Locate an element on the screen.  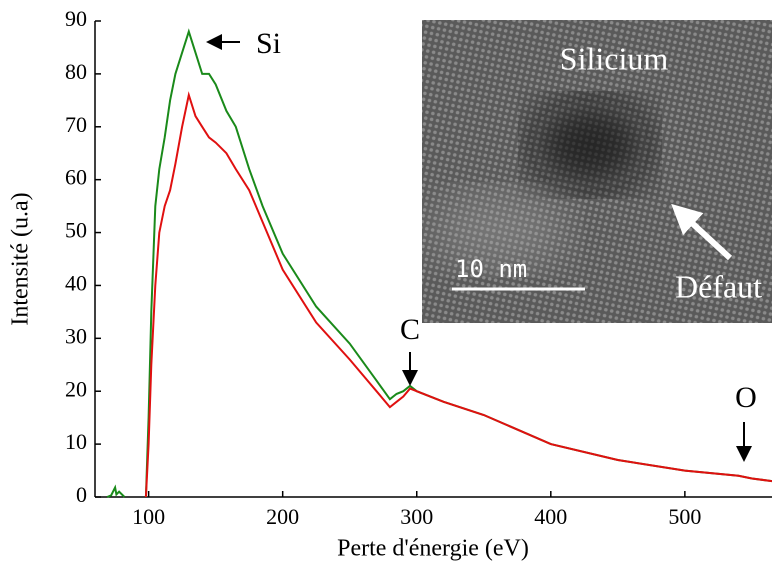
y-tick-label: 90 is located at coordinates (76, 18).